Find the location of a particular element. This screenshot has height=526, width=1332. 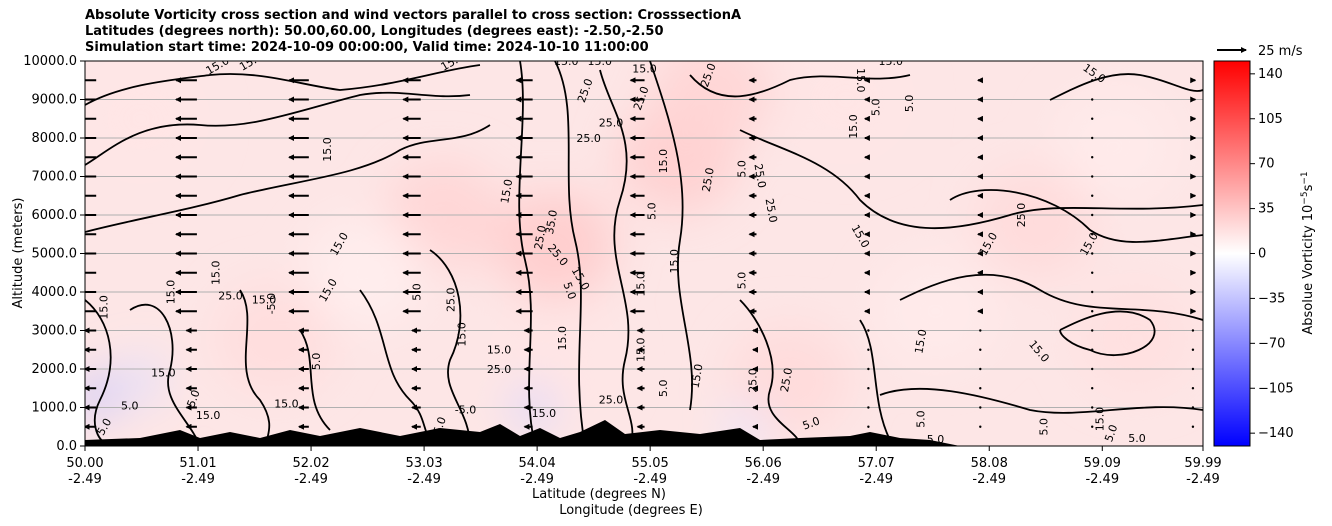

y-tick-label: 8000.0 is located at coordinates (55, 138).